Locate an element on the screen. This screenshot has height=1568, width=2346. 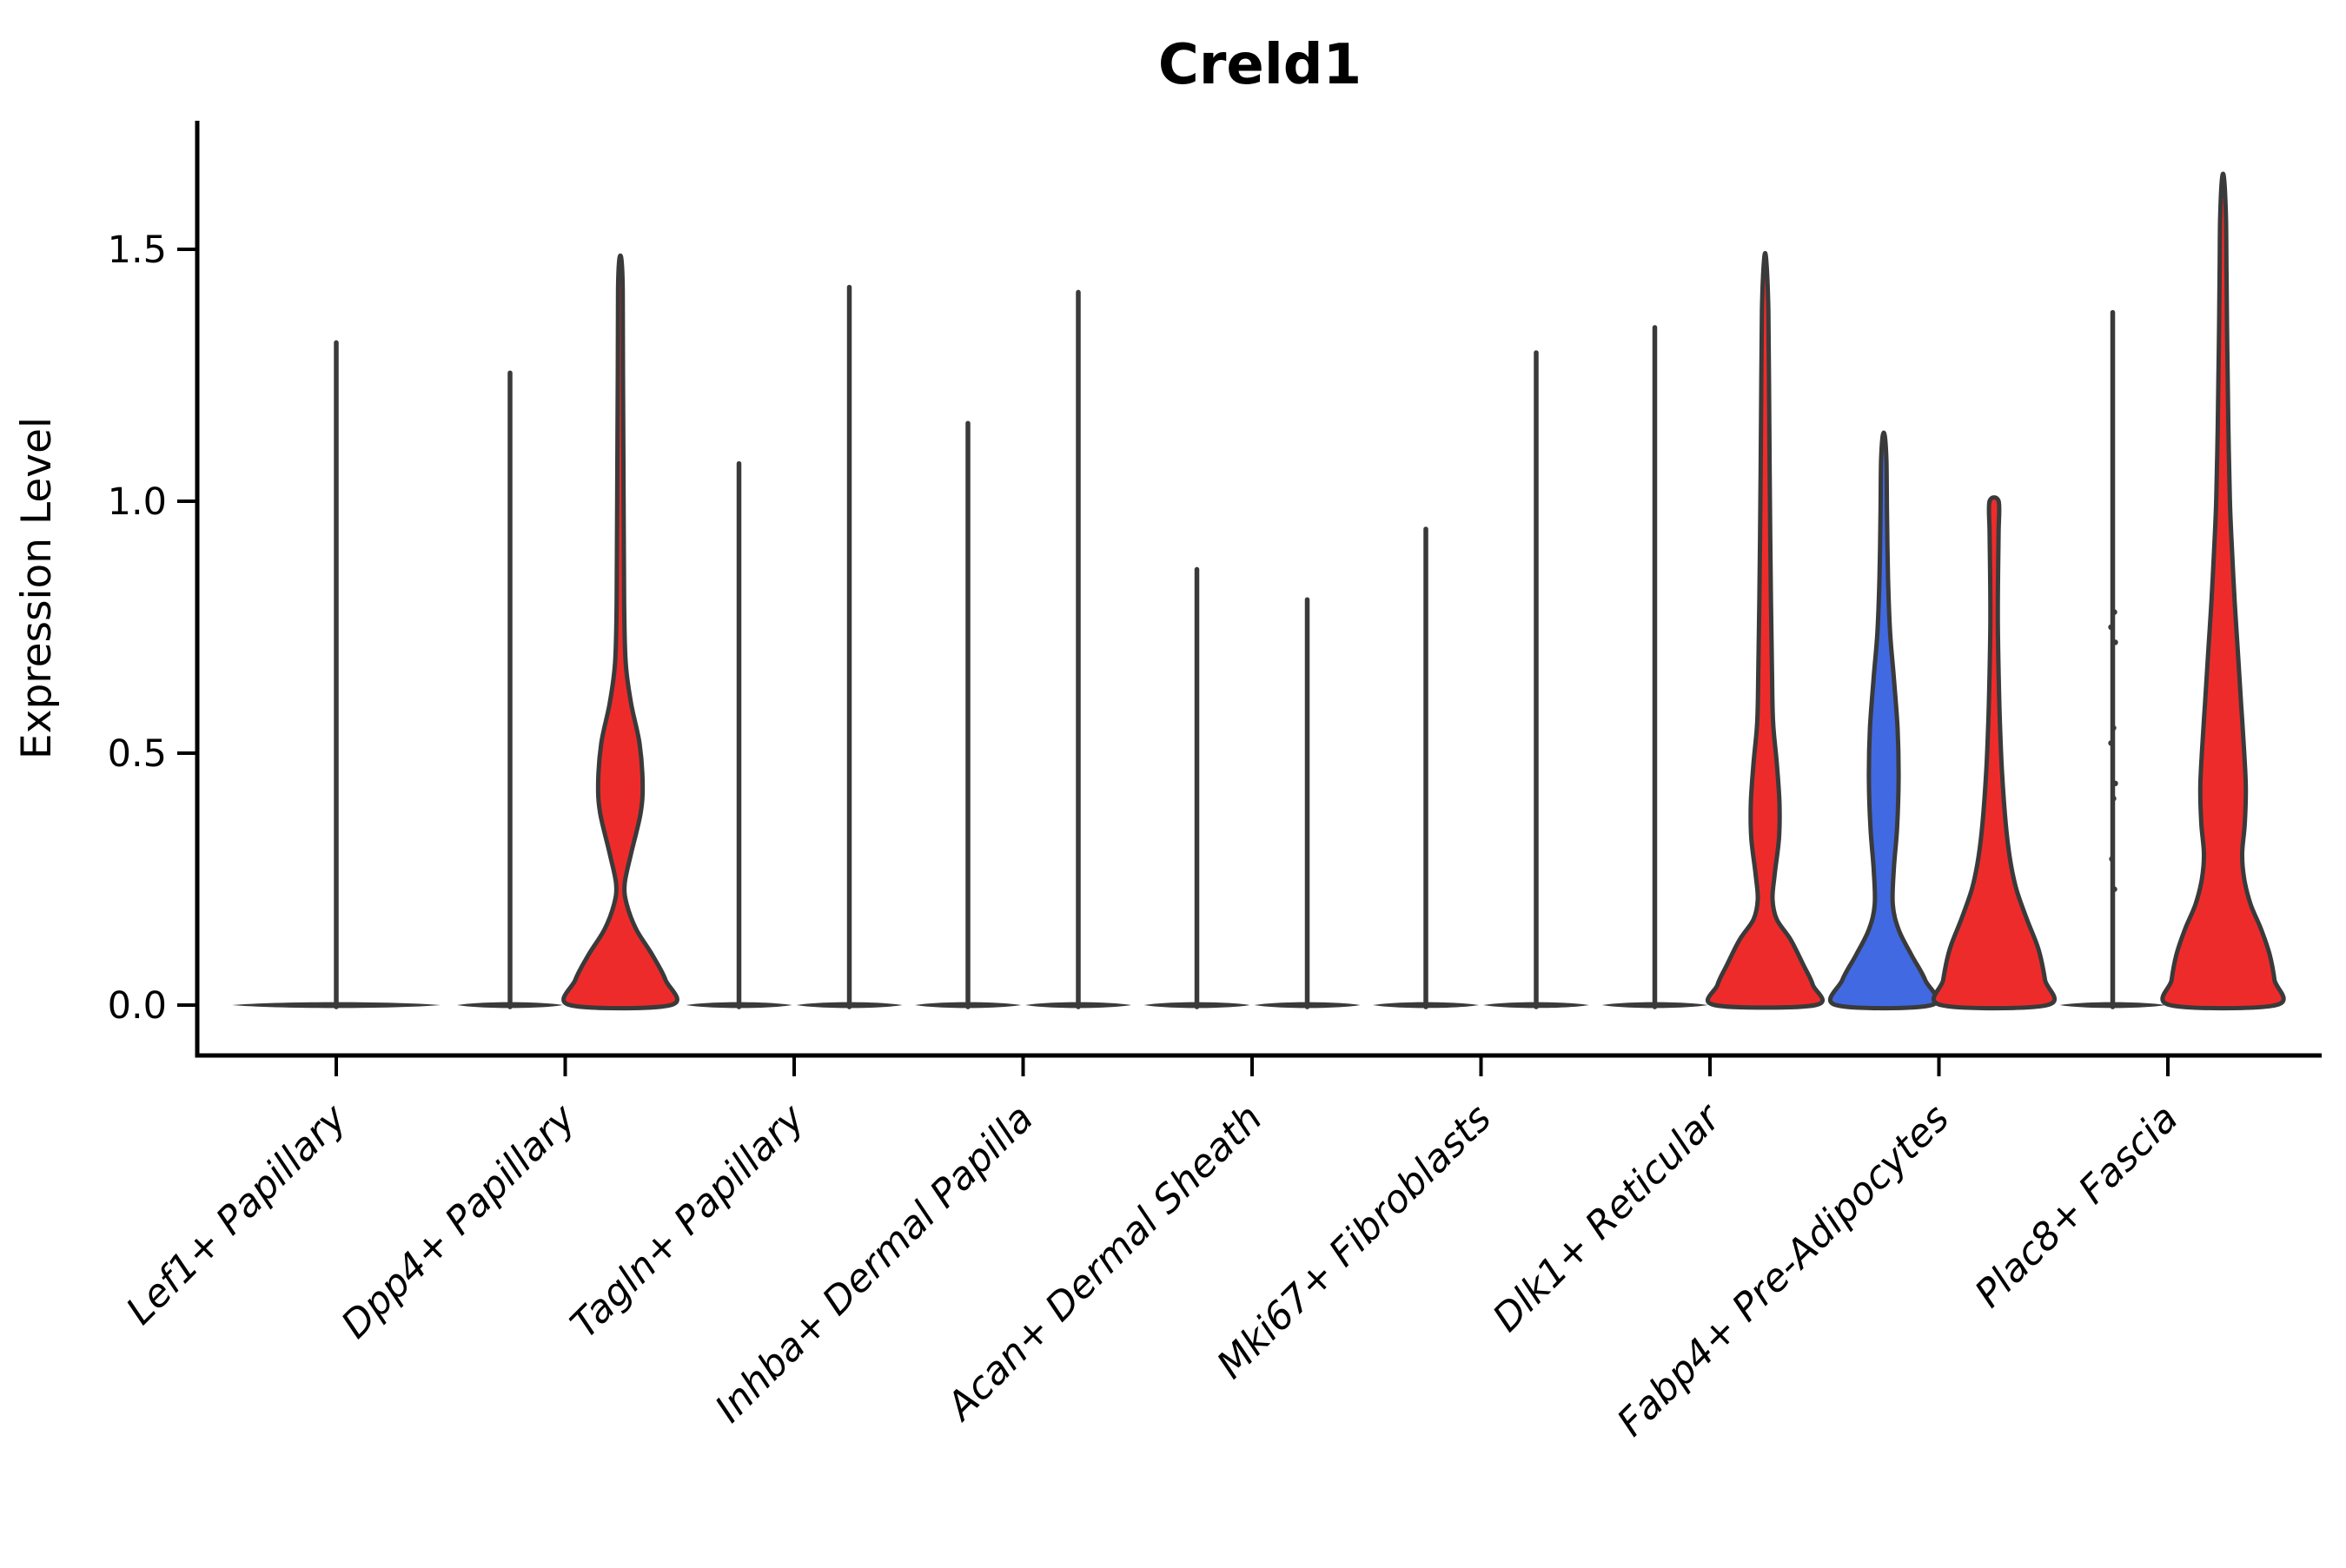
y-tick-label: 1.5 is located at coordinates (137, 250).